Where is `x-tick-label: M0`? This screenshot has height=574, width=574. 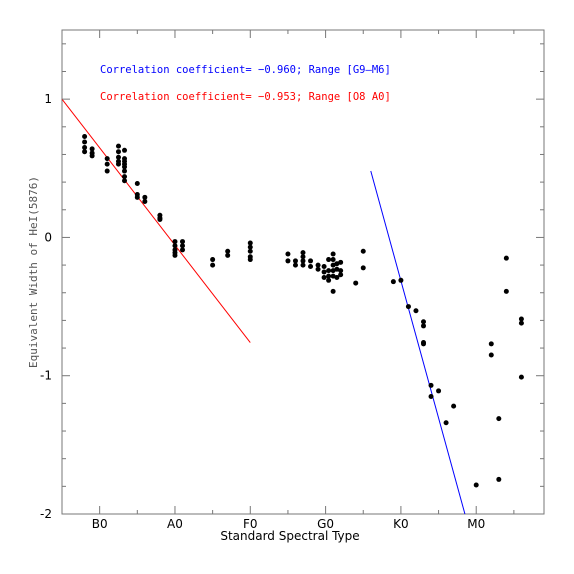
x-tick-label: M0 is located at coordinates (476, 524).